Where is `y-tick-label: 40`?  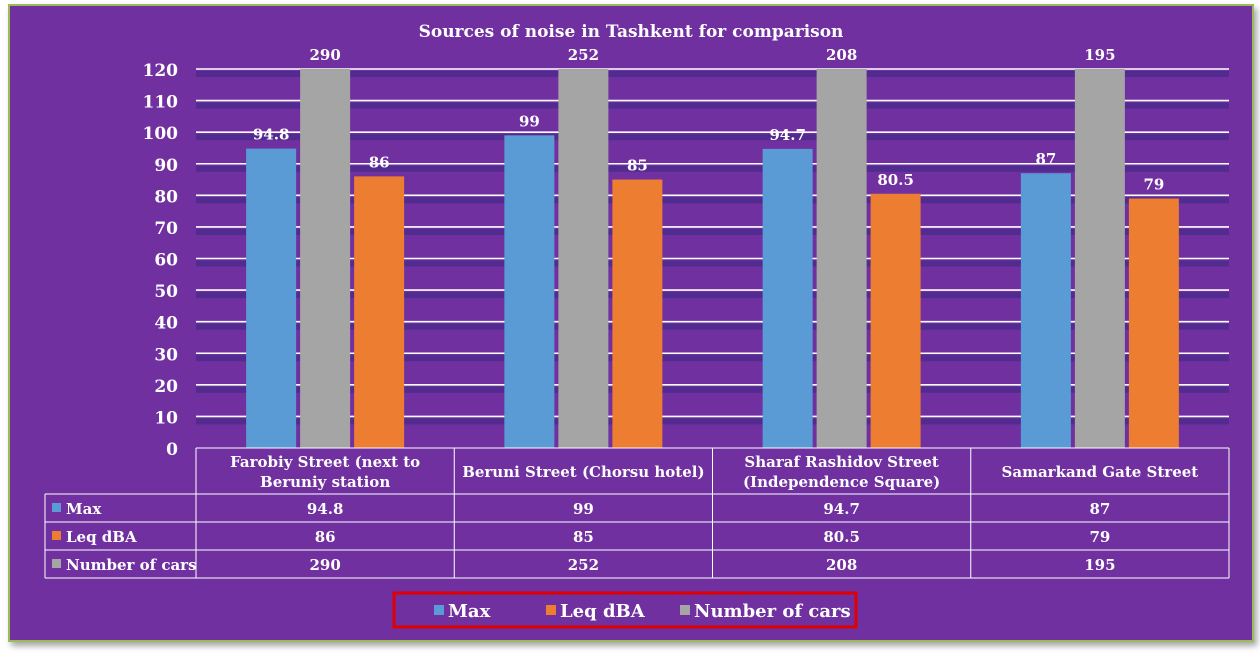 y-tick-label: 40 is located at coordinates (166, 324).